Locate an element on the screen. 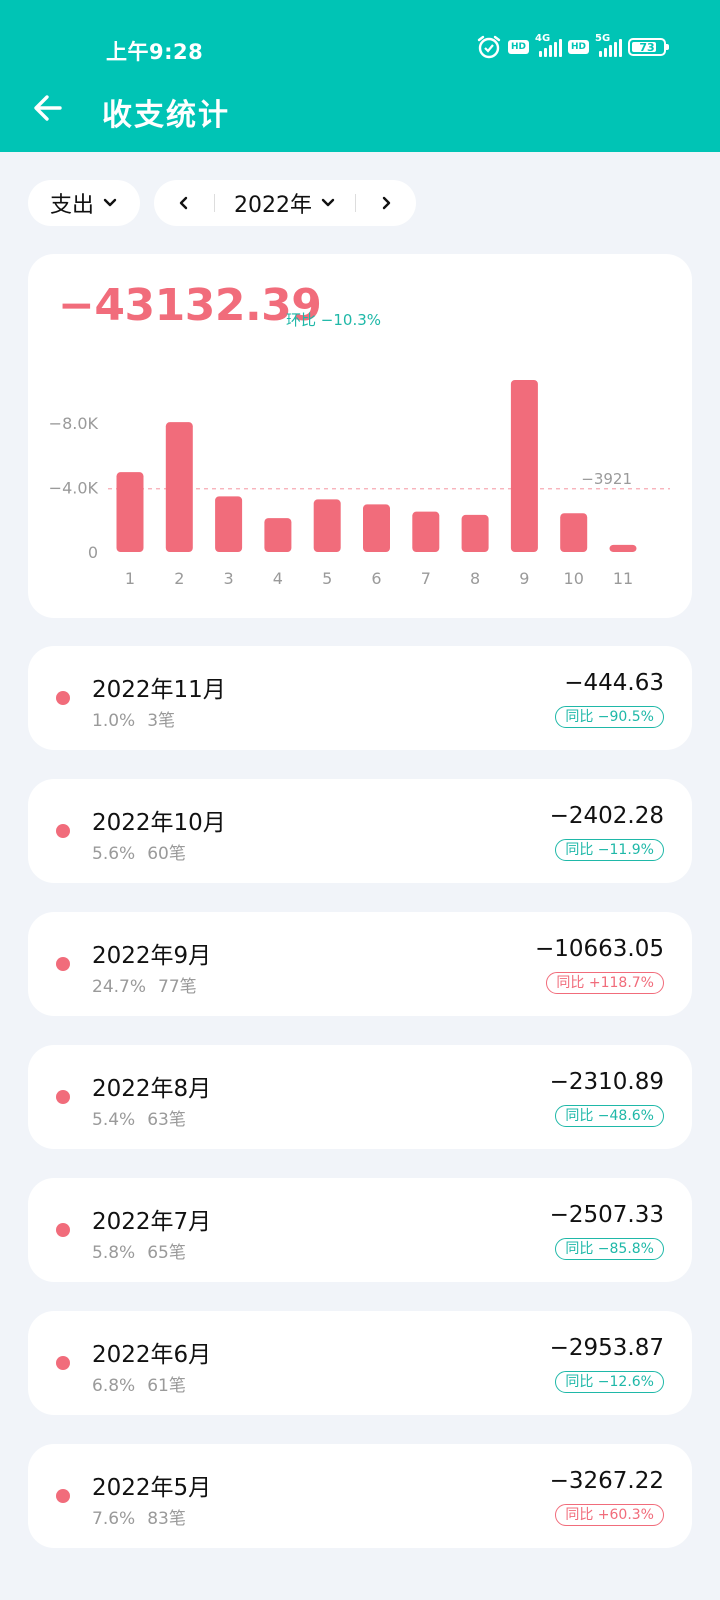 The width and height of the screenshot is (720, 1600). month-title: 2022年6月 is located at coordinates (152, 1355).